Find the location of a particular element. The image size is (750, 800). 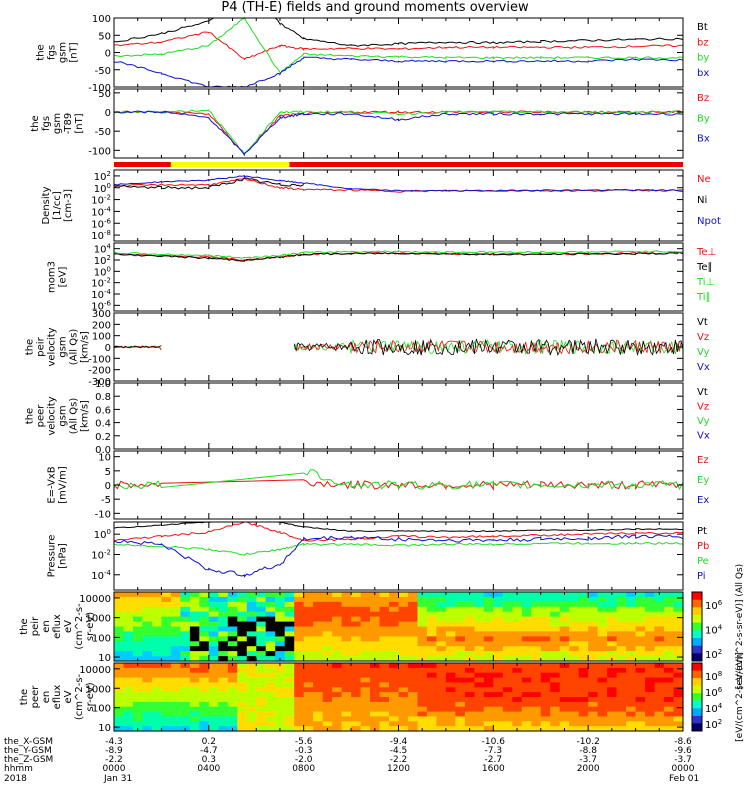

y-tick-label: 0 is located at coordinates (108, 348).